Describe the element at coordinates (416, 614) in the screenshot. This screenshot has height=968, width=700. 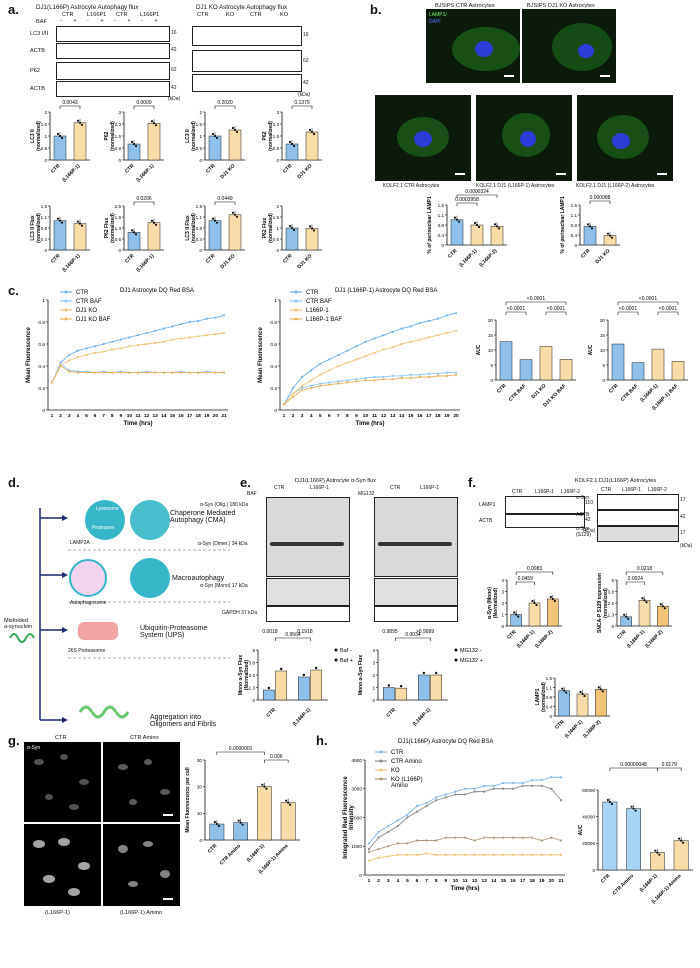
I see `e-blot-gapdh-r` at that location.